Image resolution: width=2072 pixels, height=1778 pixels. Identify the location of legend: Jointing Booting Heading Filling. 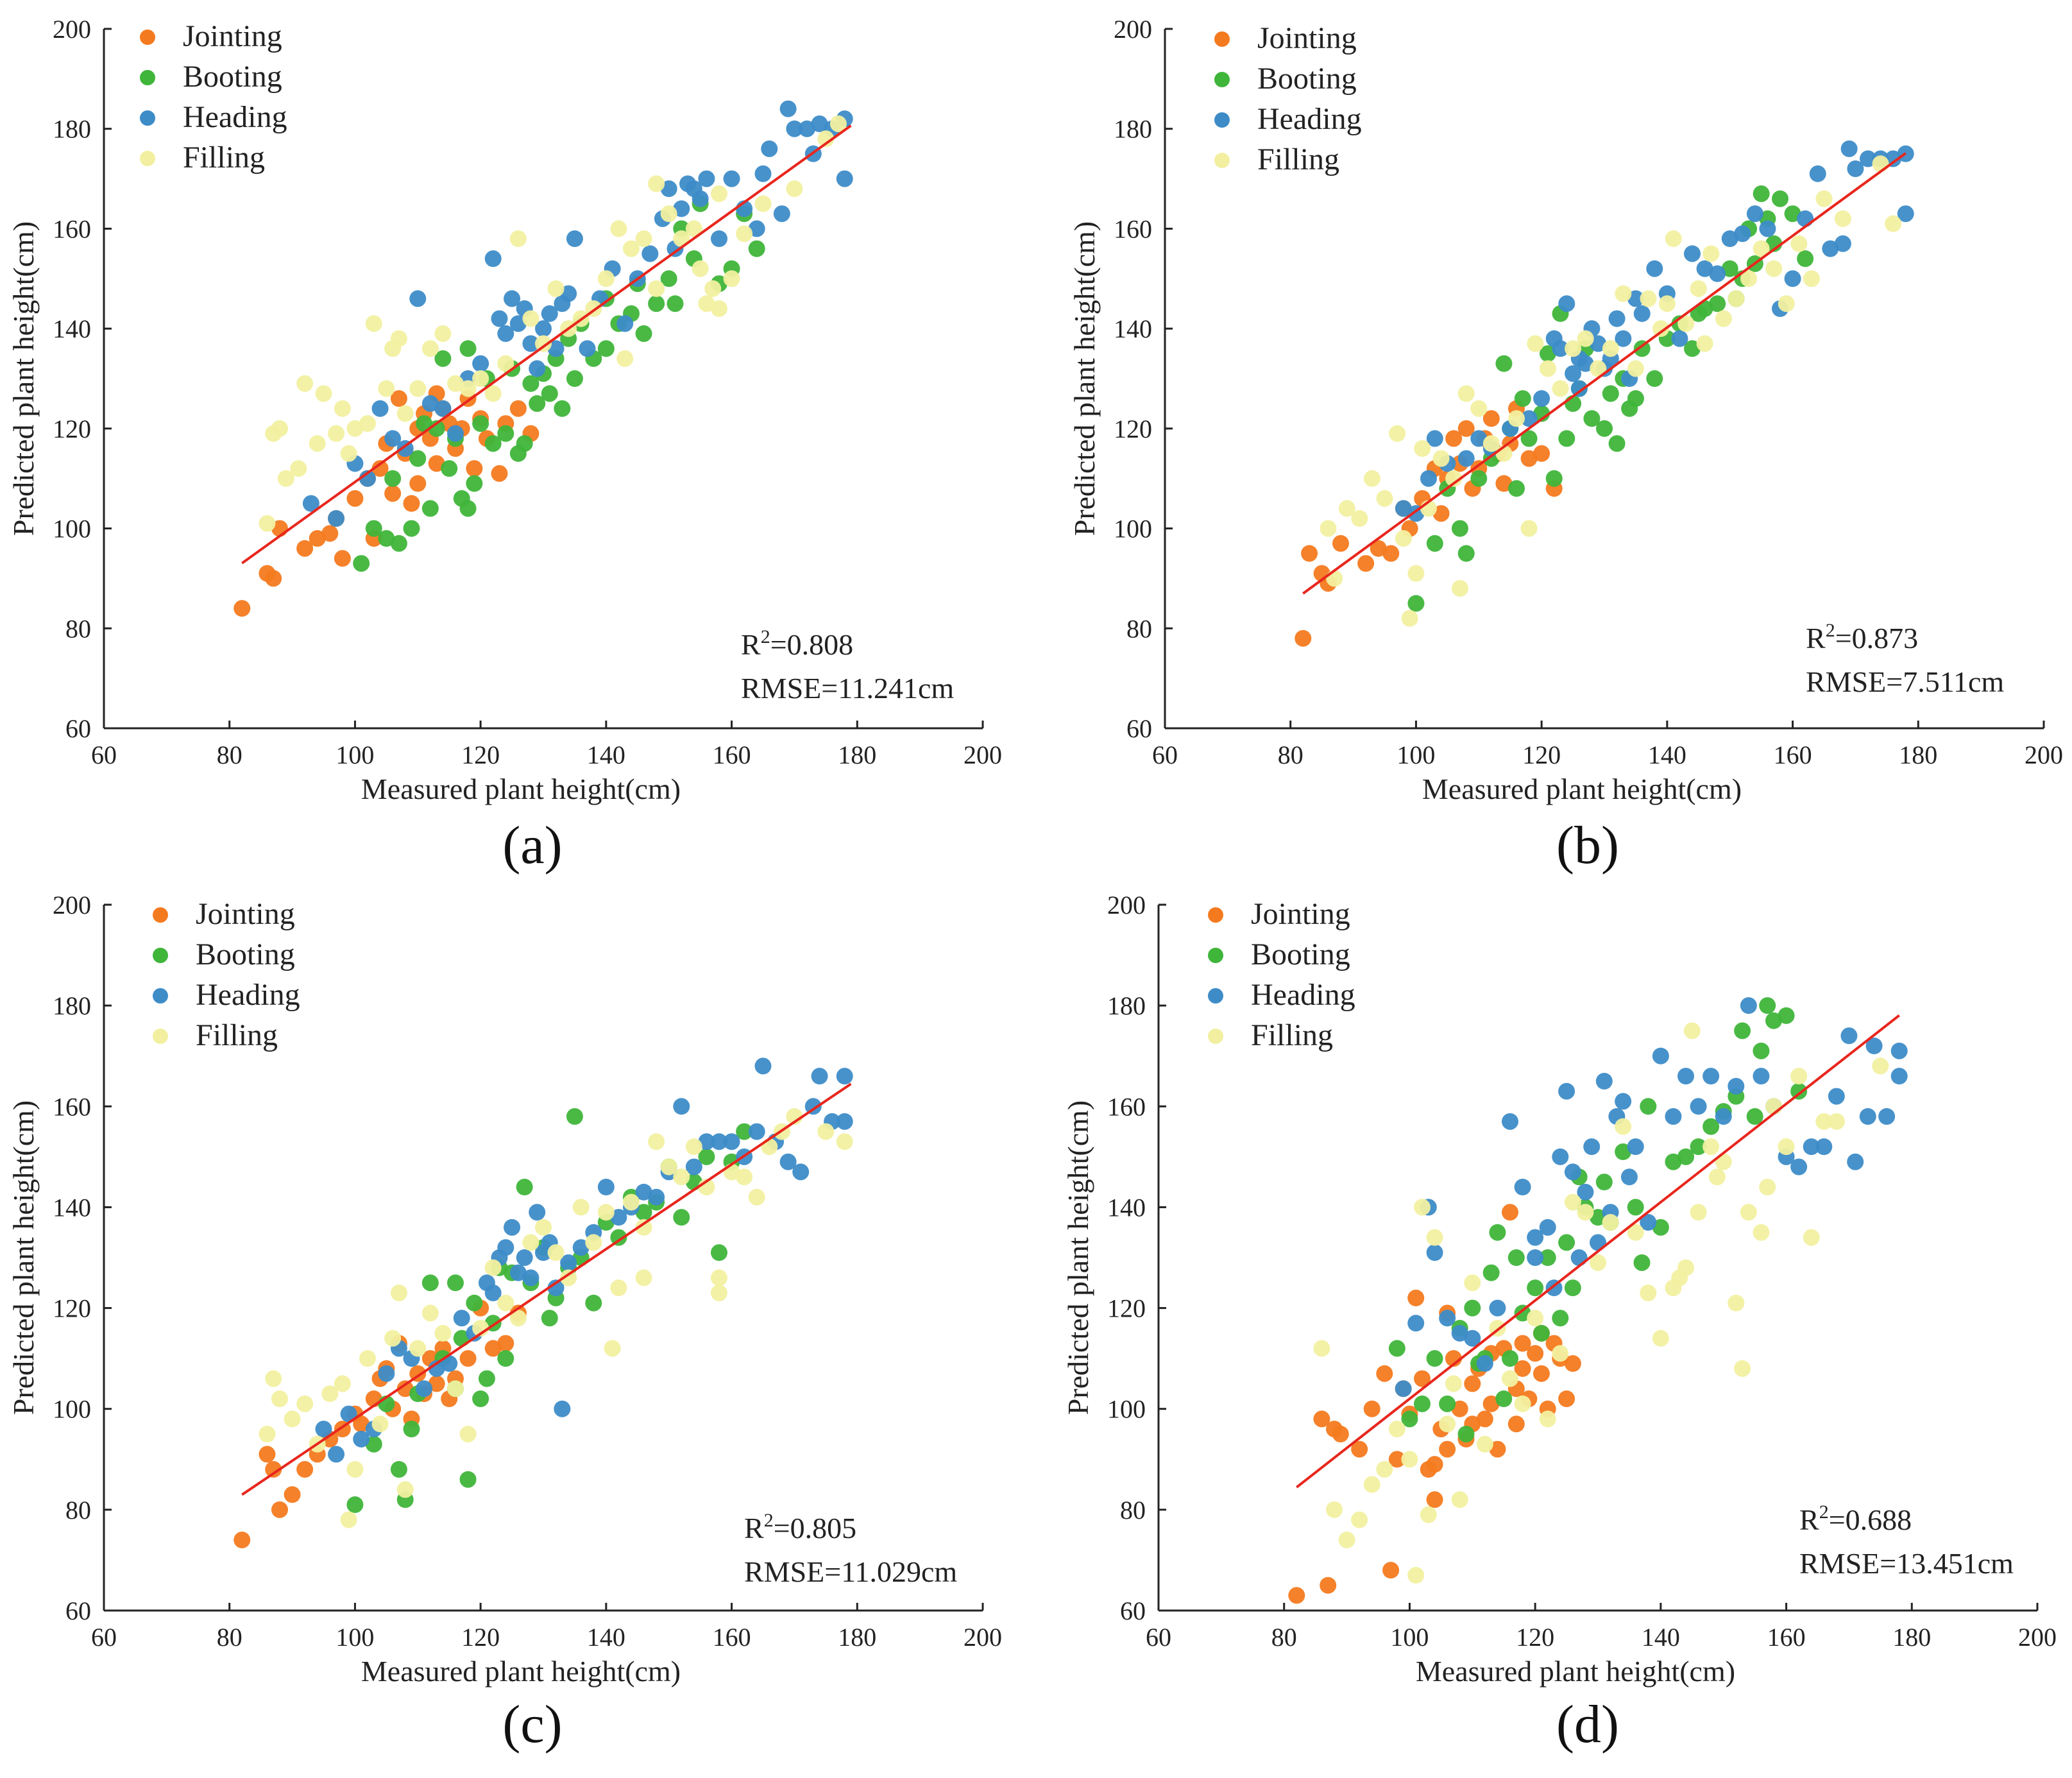
(226, 974).